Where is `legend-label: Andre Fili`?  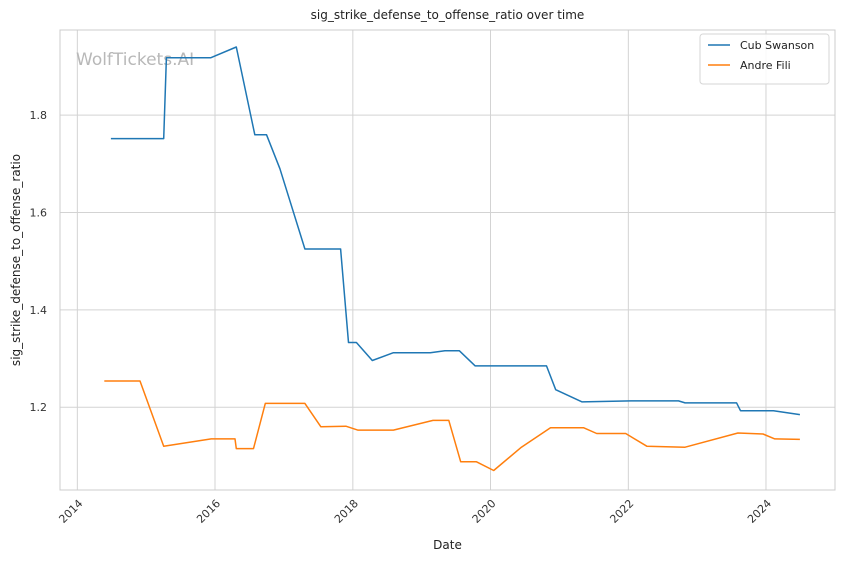 legend-label: Andre Fili is located at coordinates (765, 65).